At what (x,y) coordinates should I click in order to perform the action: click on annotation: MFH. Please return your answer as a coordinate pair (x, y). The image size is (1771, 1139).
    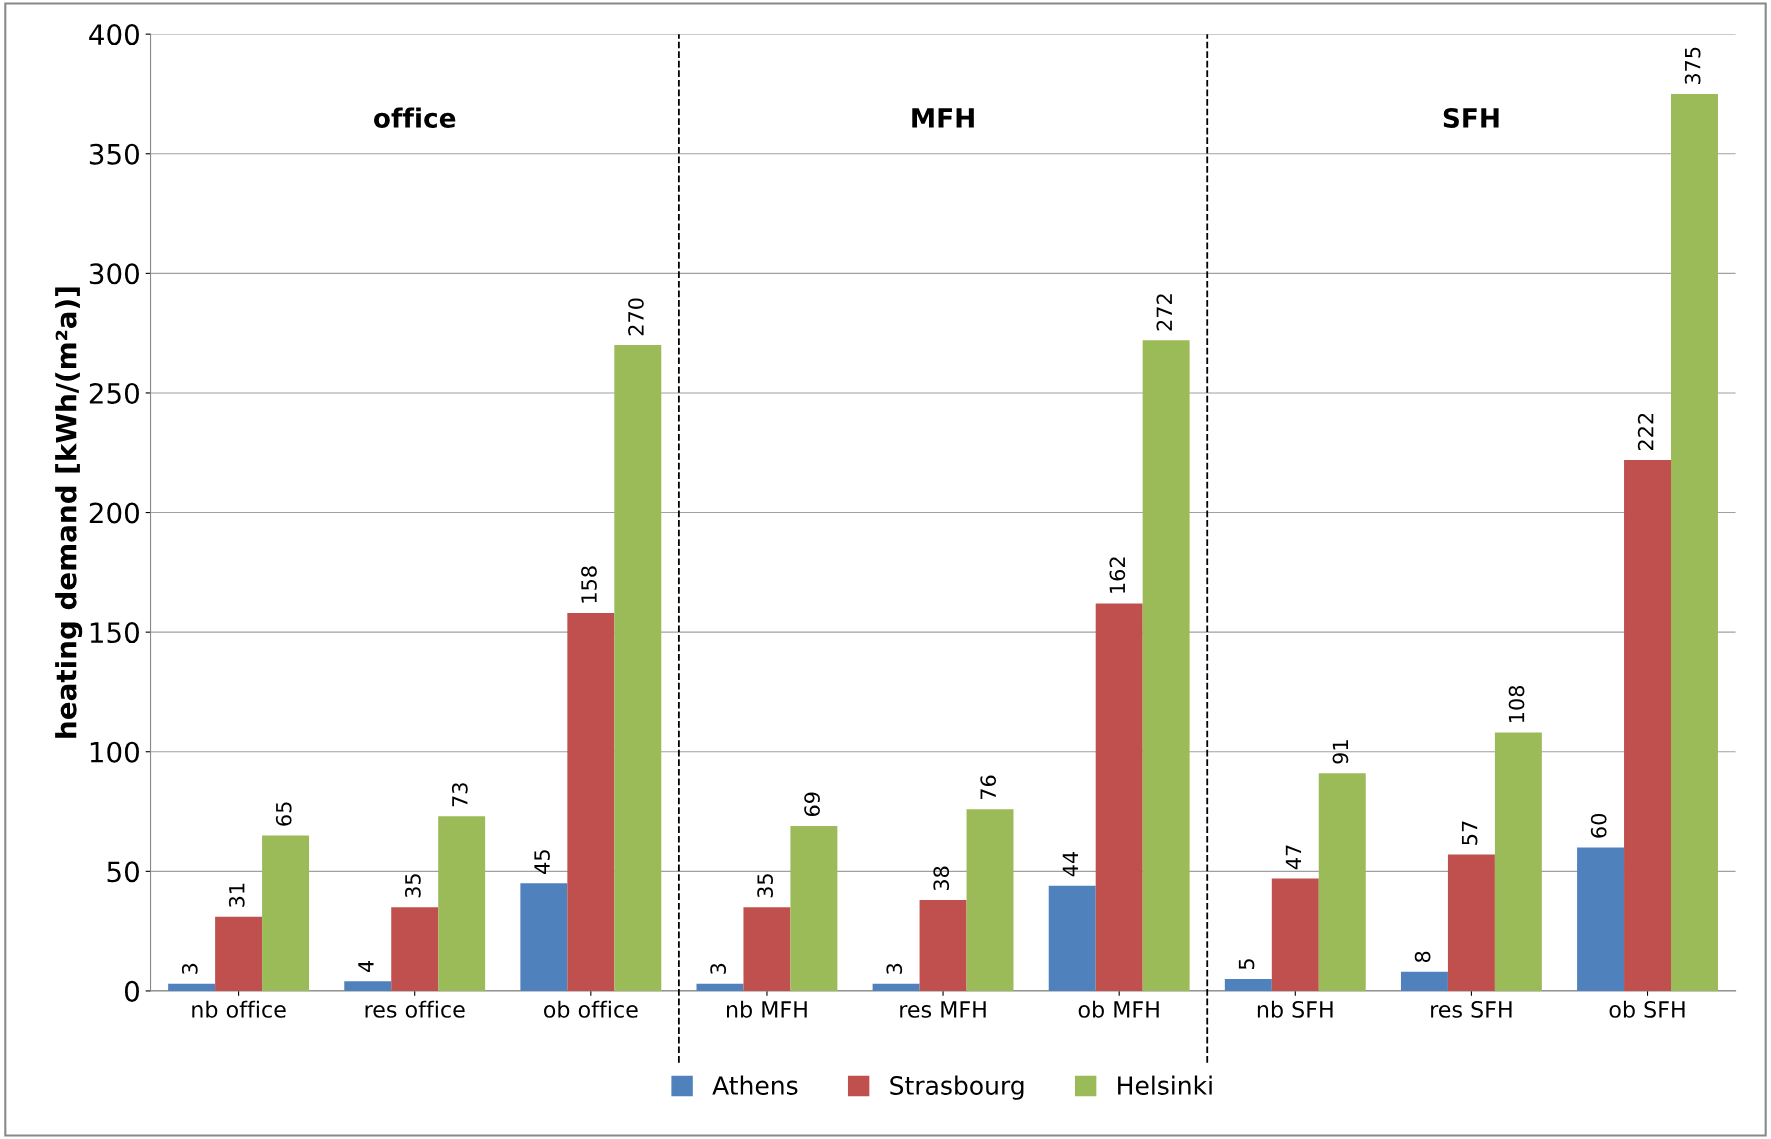
    Looking at the image, I should click on (943, 118).